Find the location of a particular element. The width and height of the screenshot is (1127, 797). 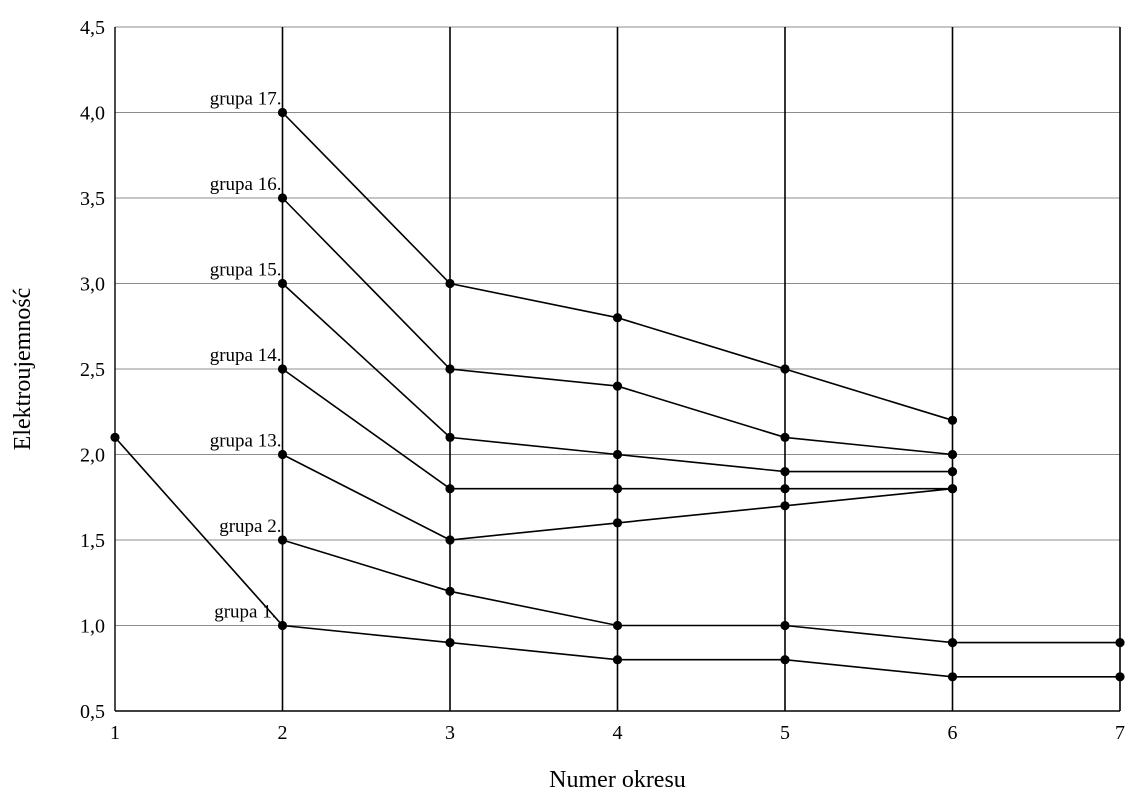

series-label: grupa 2. is located at coordinates (250, 526).